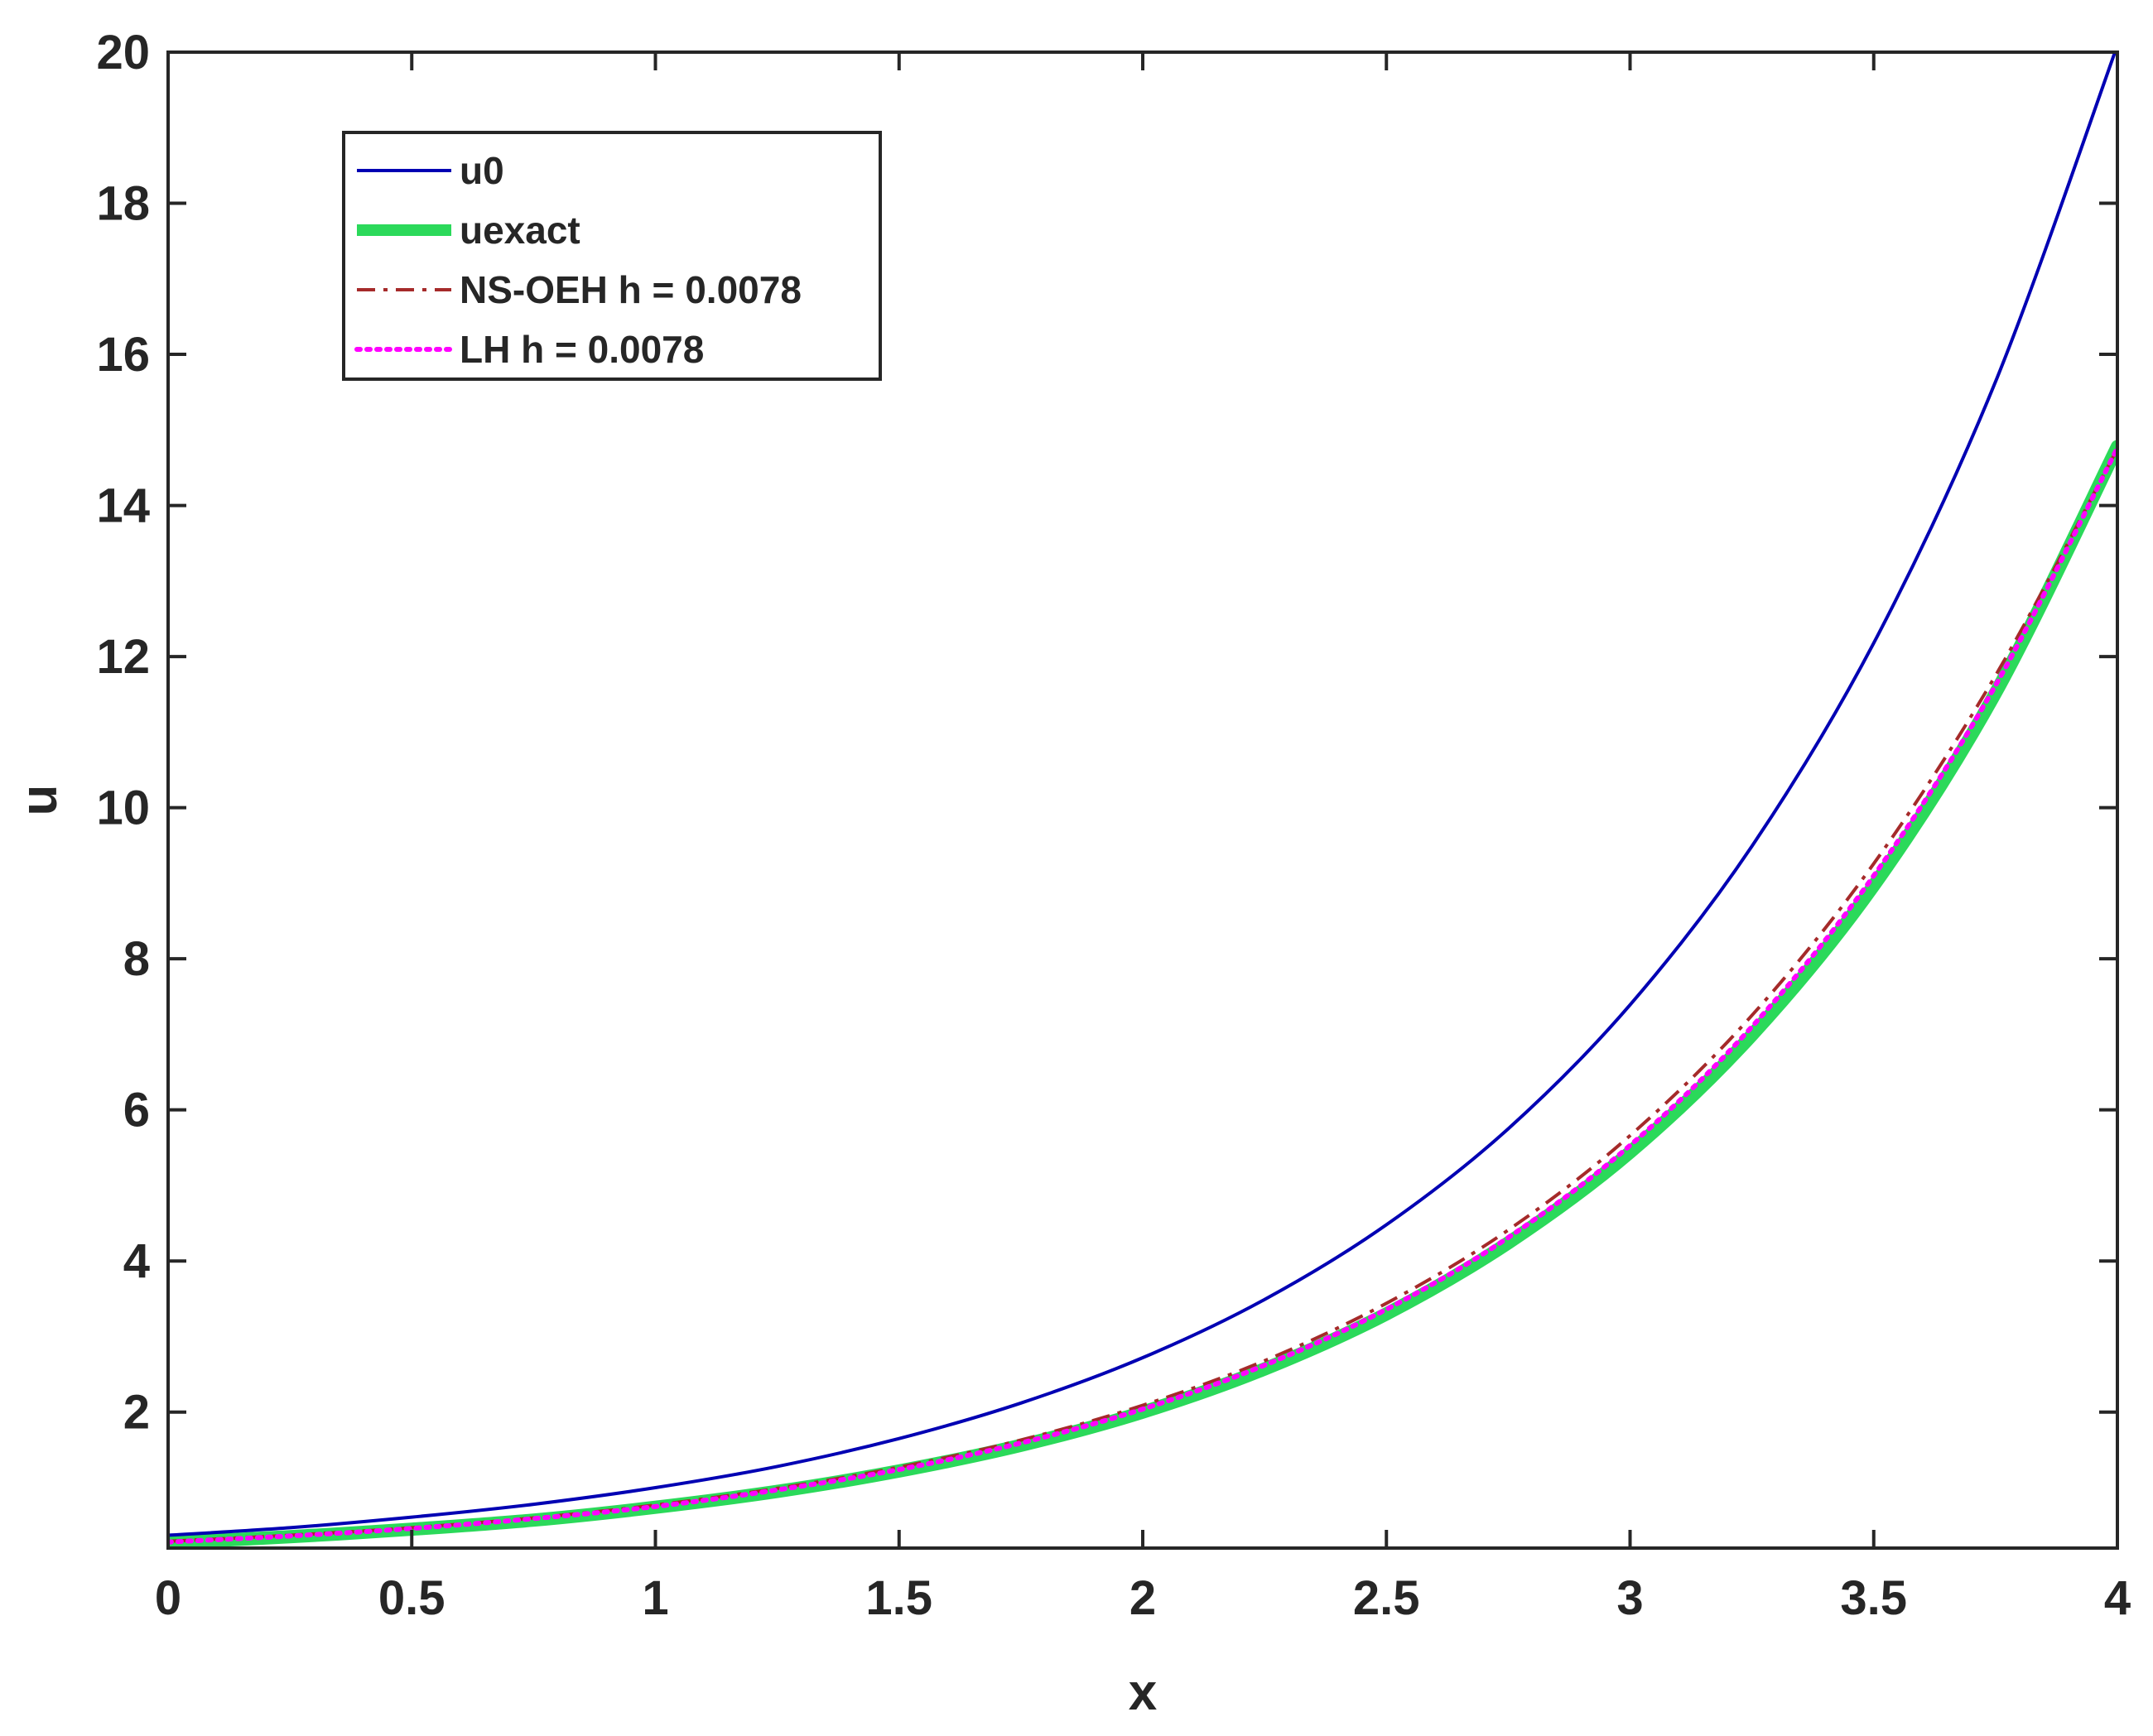 The image size is (2153, 1736). I want to click on x-axis-label: x, so click(1144, 1692).